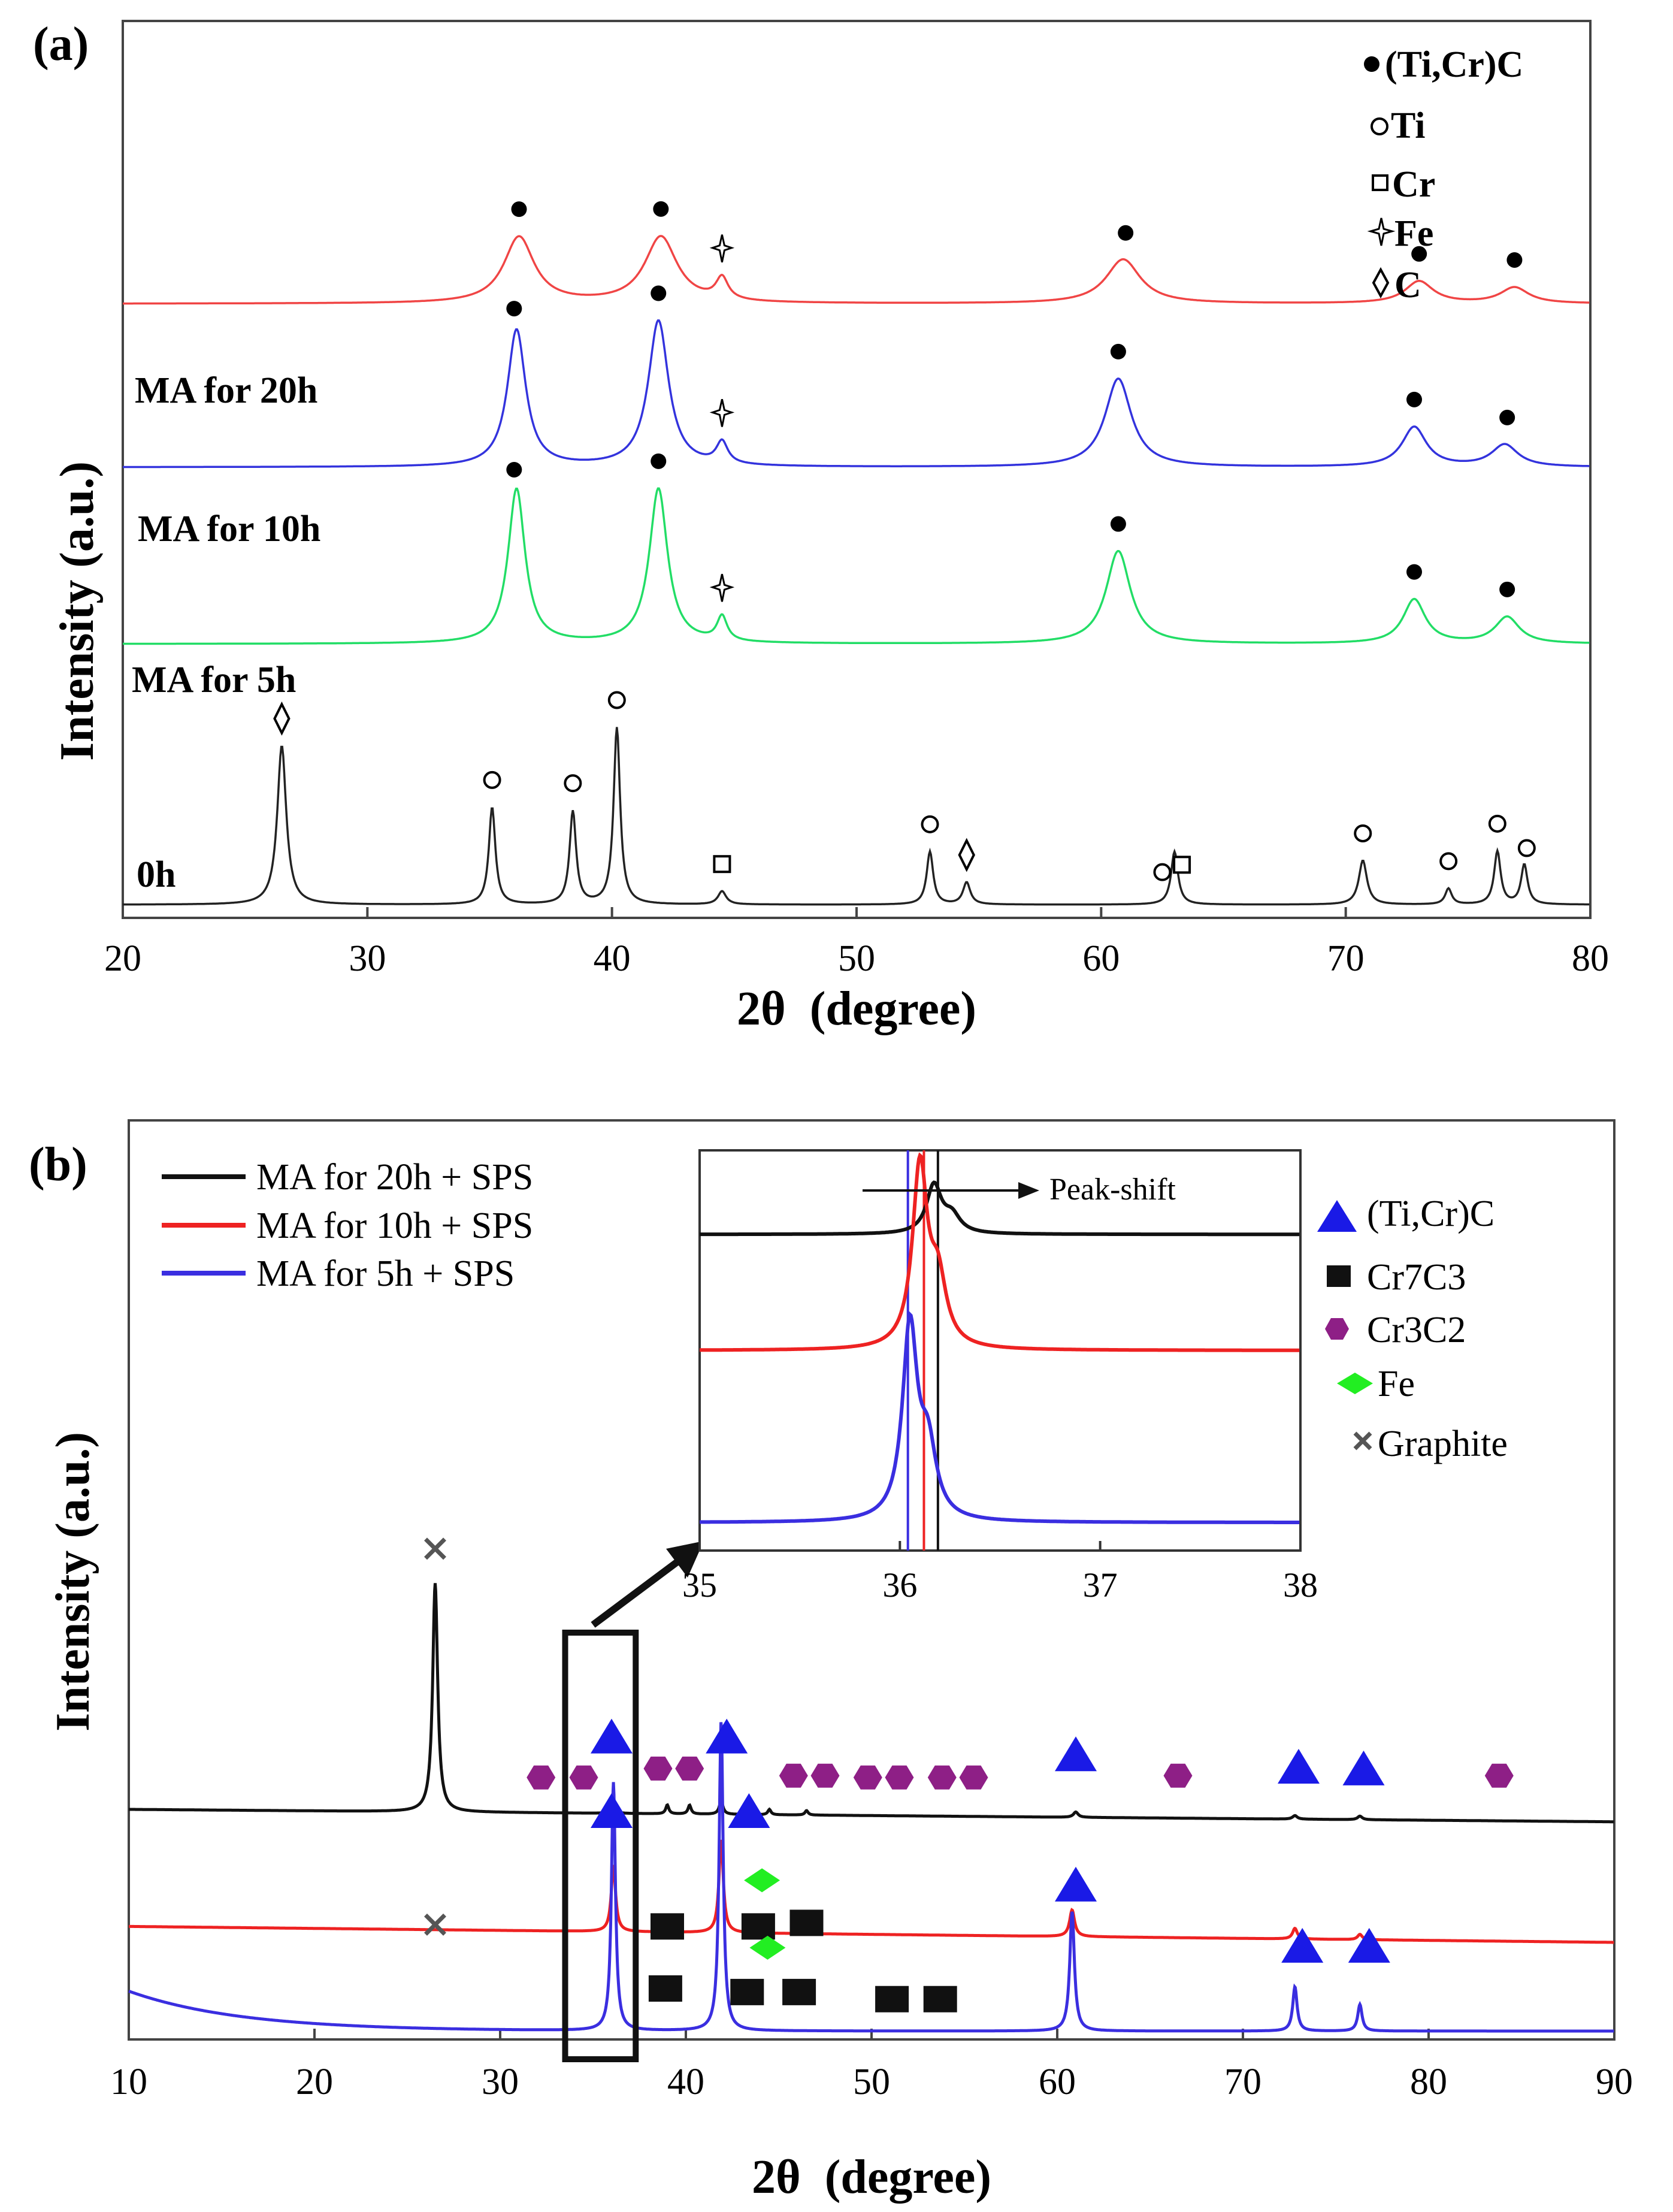 The height and width of the screenshot is (2212, 1673). I want to click on legend-label: MA for 10h + SPS, so click(394, 1226).